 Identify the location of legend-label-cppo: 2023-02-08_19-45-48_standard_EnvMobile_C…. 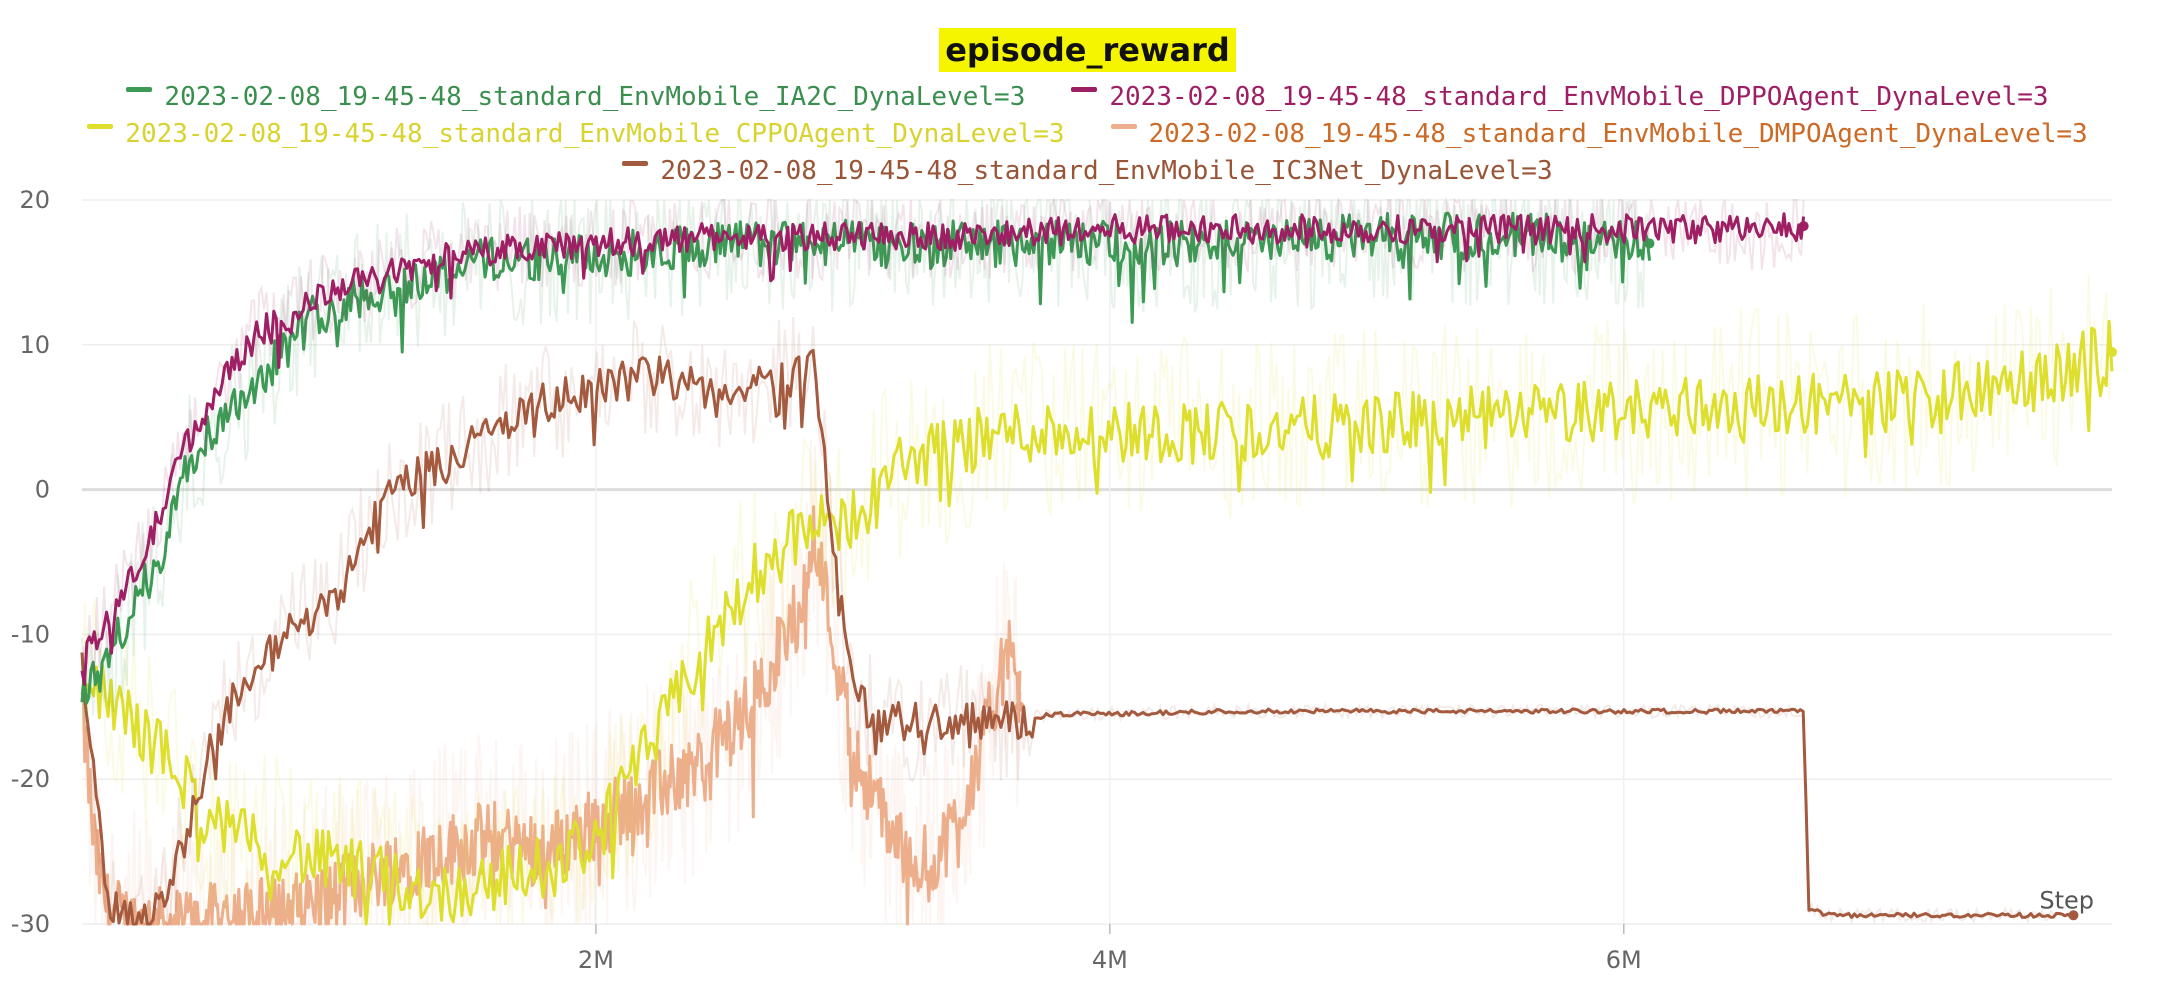
(595, 133).